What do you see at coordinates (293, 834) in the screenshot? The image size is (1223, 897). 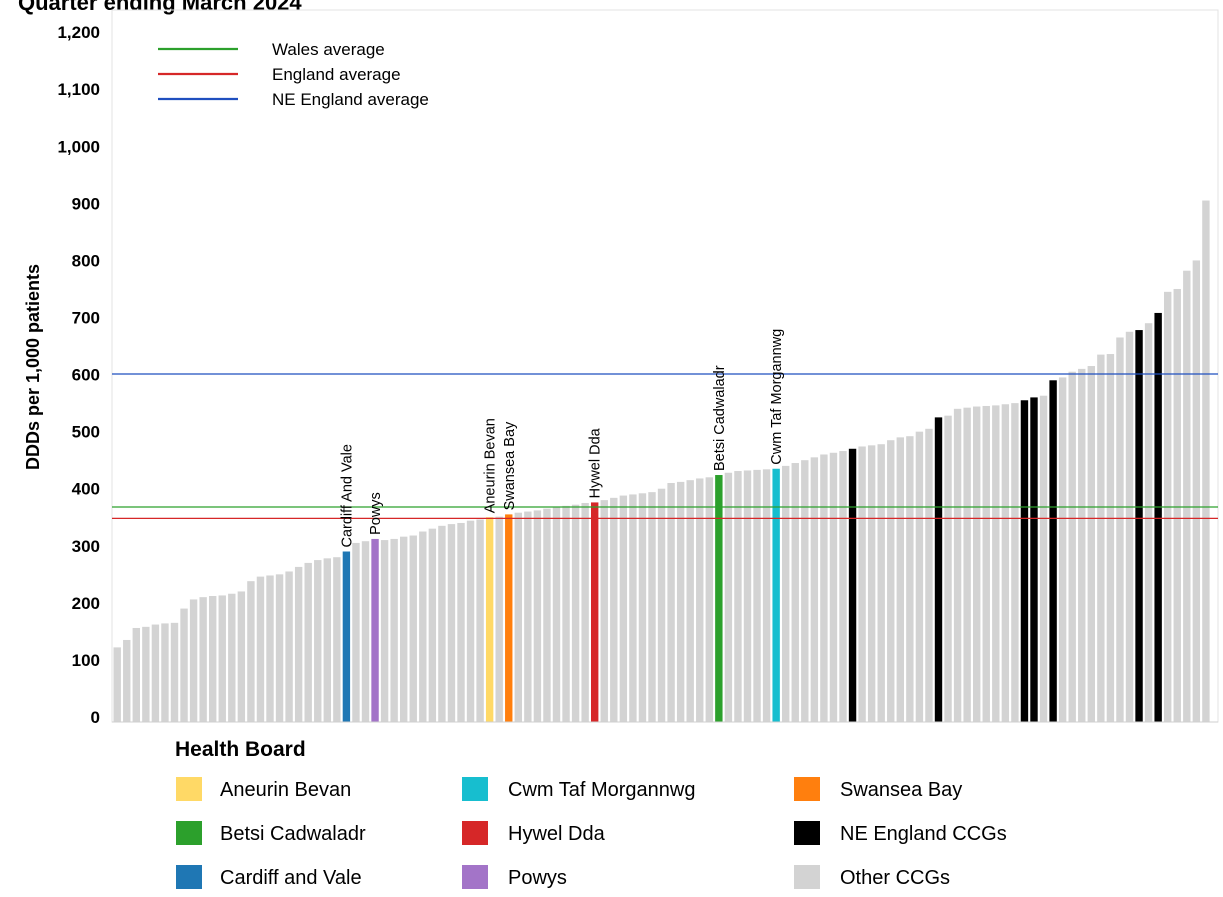 I see `legend-label: Betsi Cadwaladr` at bounding box center [293, 834].